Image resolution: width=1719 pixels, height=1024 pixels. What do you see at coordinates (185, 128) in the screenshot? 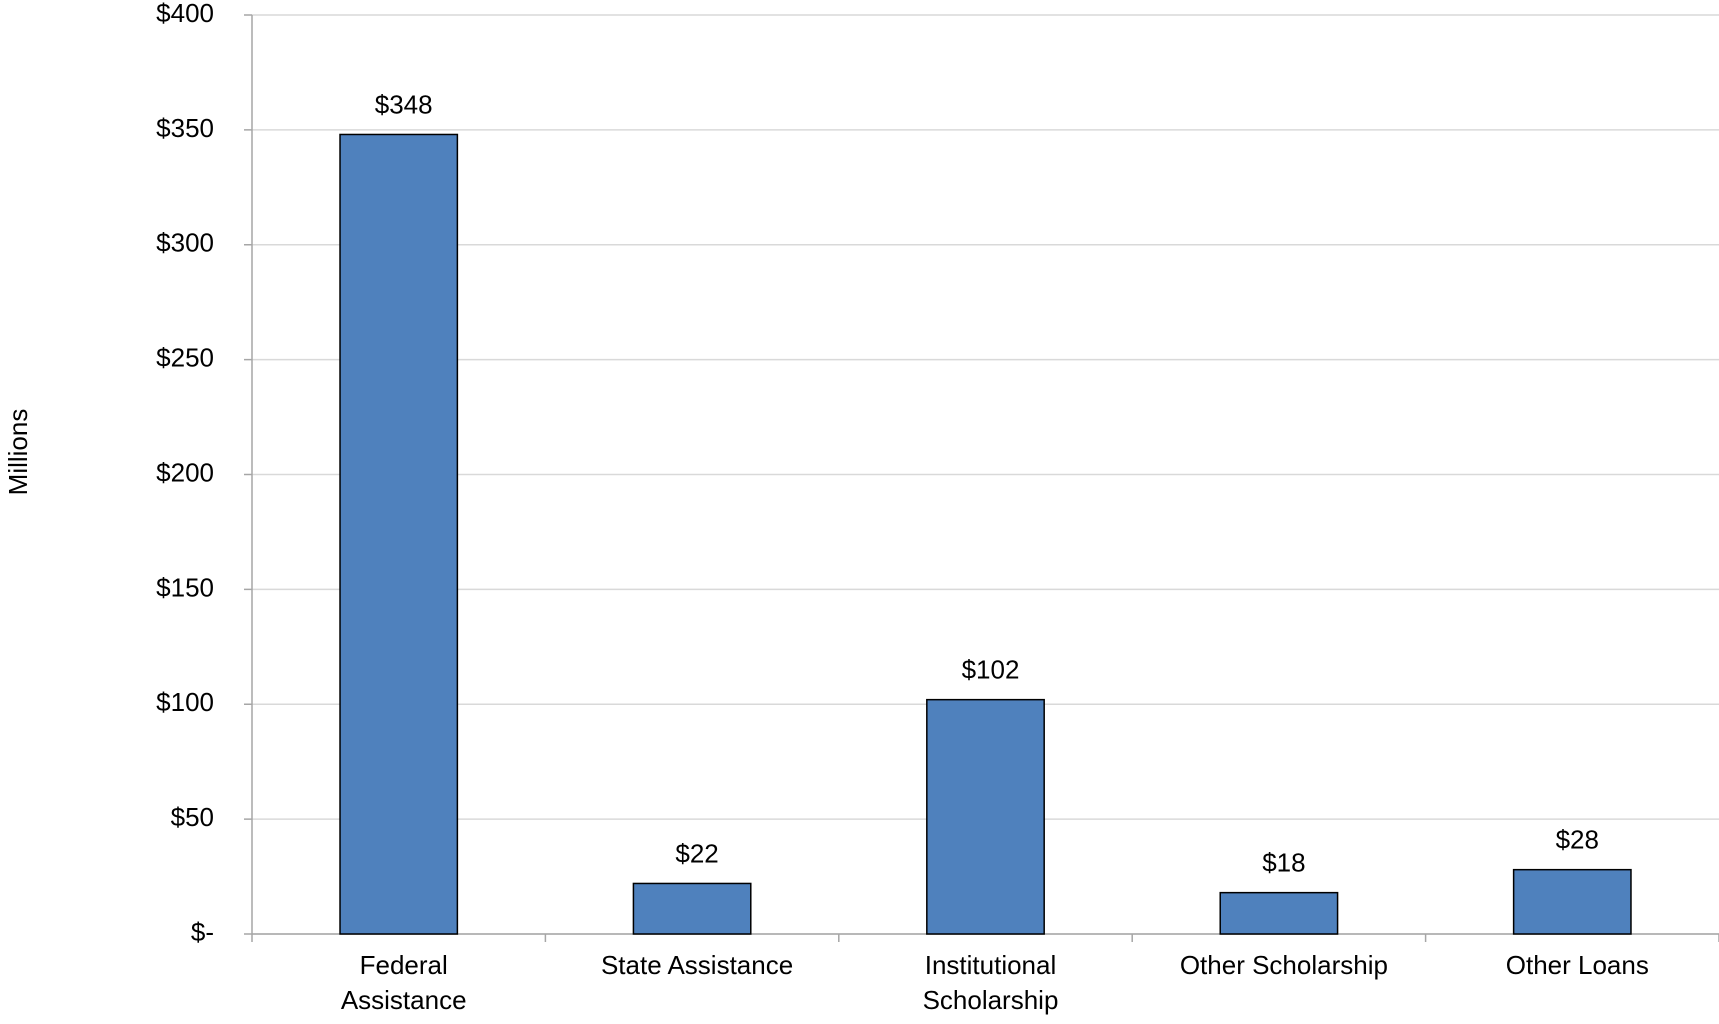
I see `y-tick-label: $350` at bounding box center [185, 128].